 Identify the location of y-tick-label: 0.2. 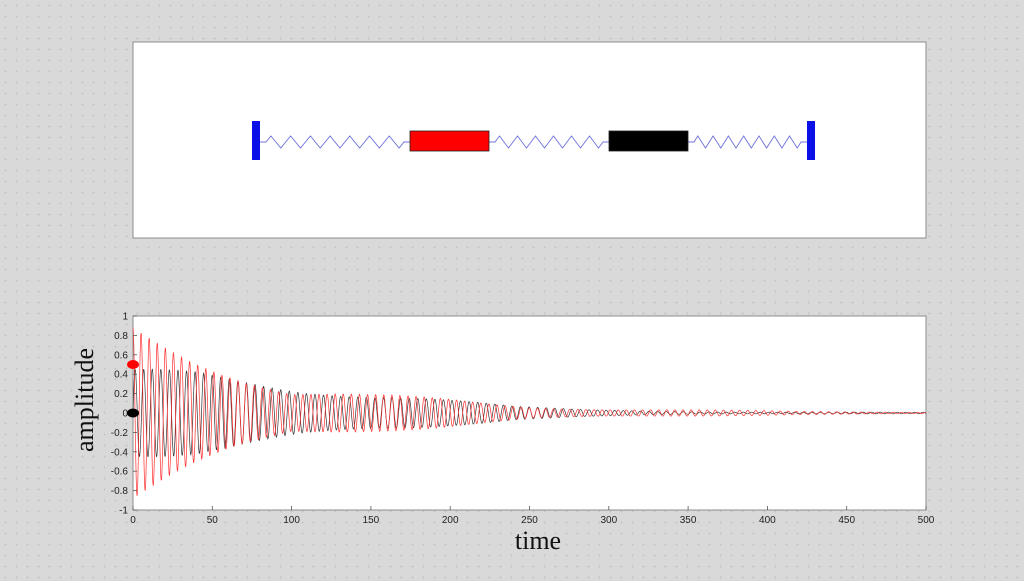
(121, 394).